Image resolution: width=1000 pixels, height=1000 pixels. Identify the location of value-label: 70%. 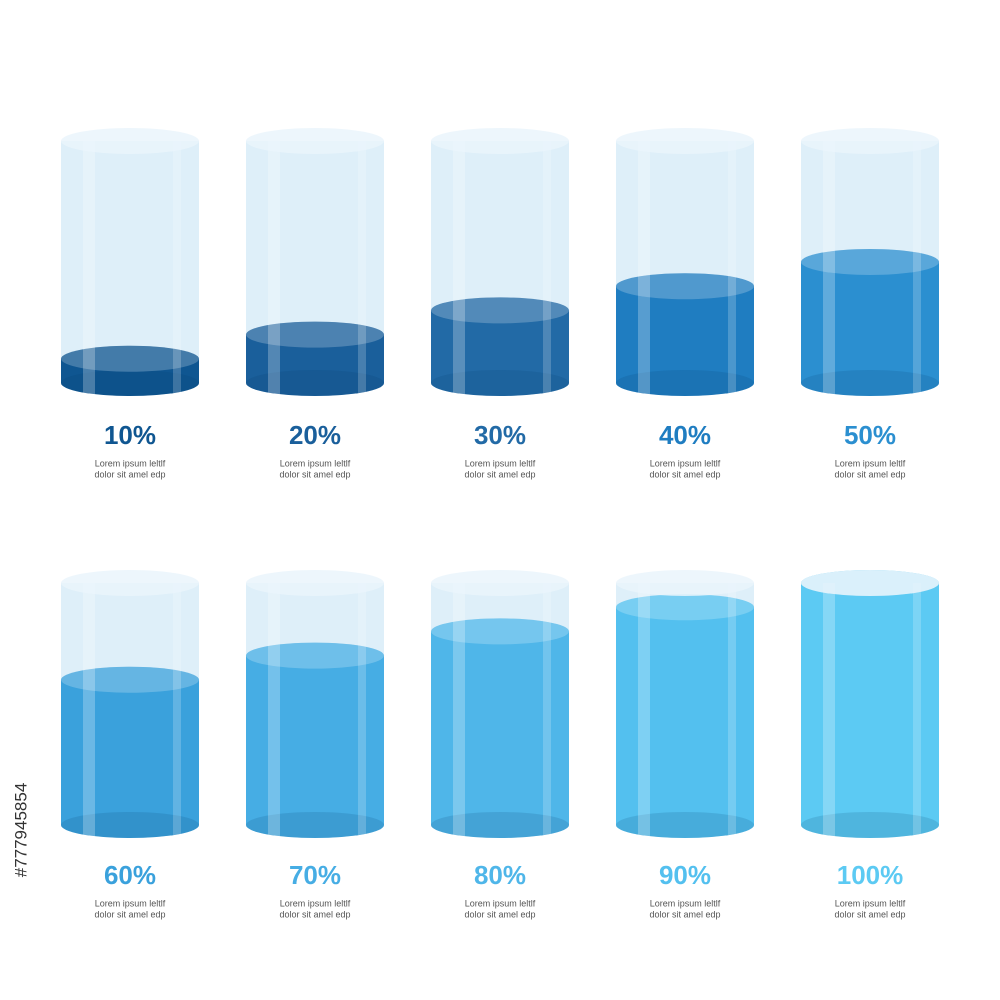
(315, 875).